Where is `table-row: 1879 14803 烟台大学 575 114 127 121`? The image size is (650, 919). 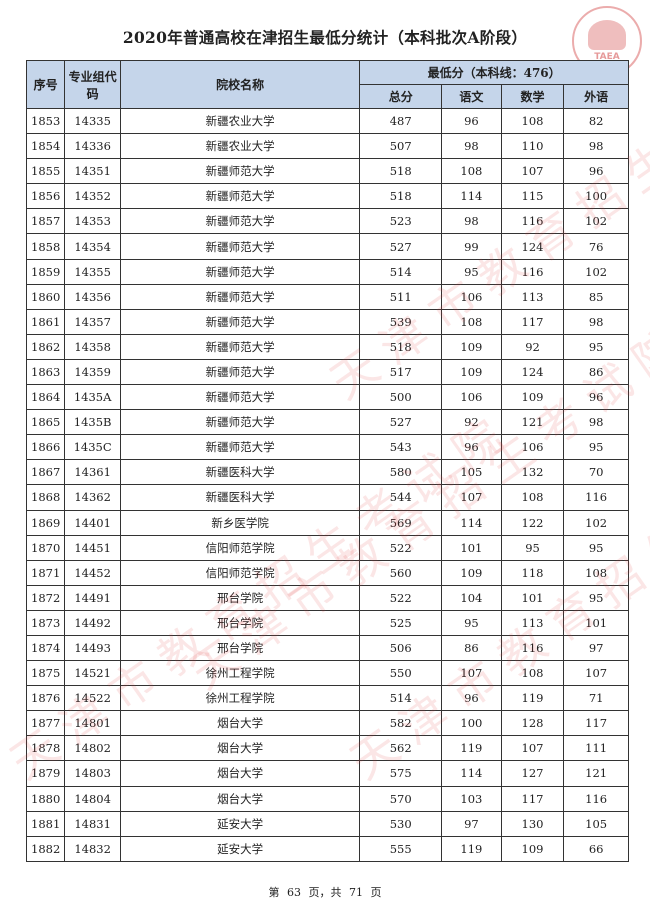
table-row: 1879 14803 烟台大学 575 114 127 121 is located at coordinates (327, 773).